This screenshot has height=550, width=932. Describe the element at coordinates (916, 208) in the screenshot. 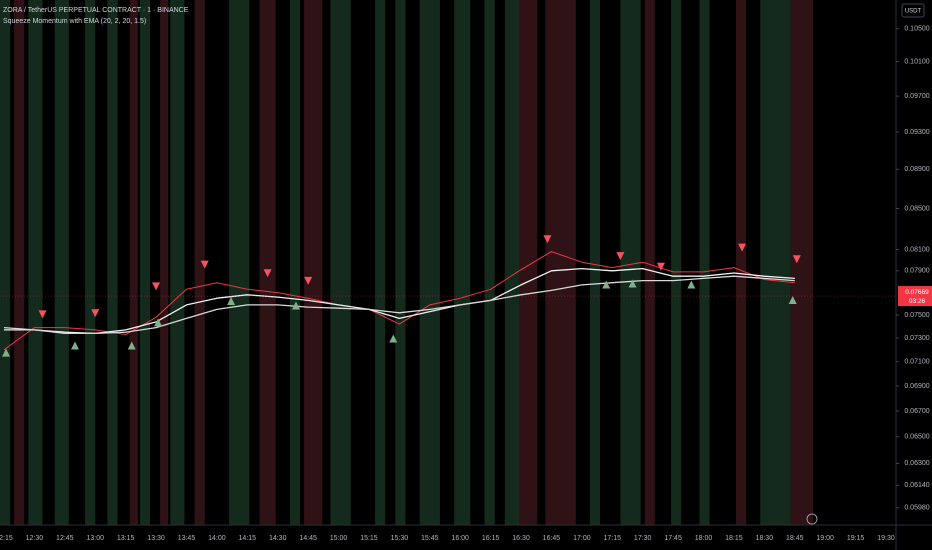

I see `y-tick-label: 0.08500` at that location.